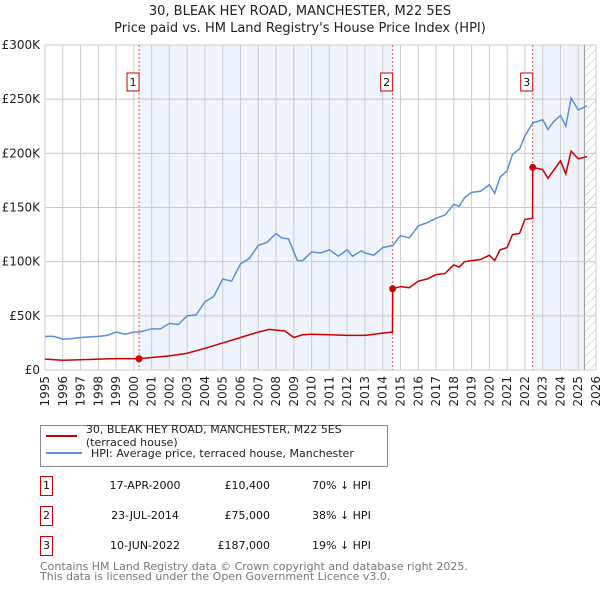  What do you see at coordinates (145, 485) in the screenshot?
I see `sale-date: 17-APR-2000` at bounding box center [145, 485].